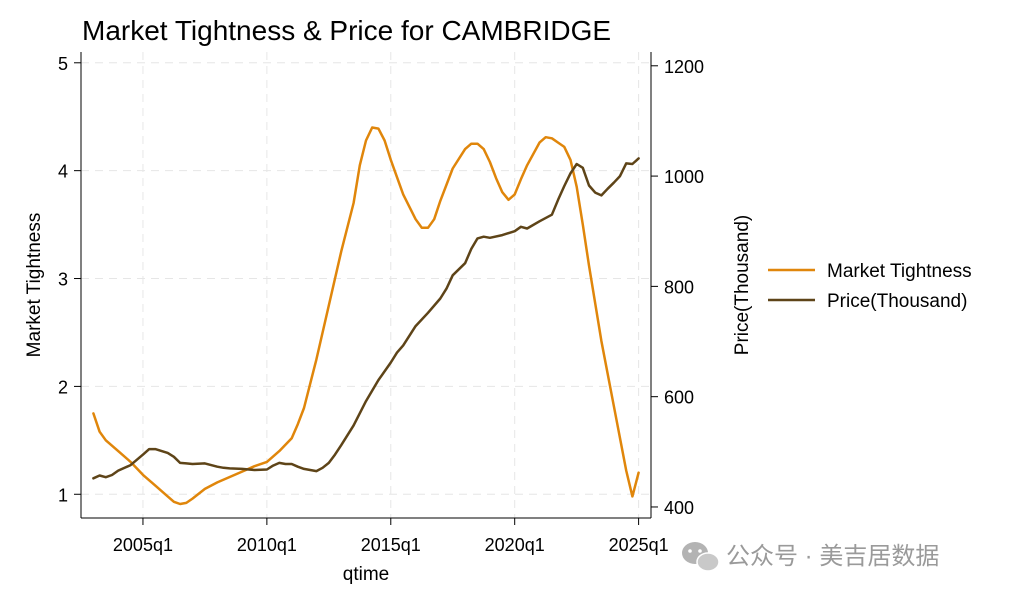 This screenshot has height=599, width=1018. What do you see at coordinates (870, 286) in the screenshot?
I see `legend: Market Tightness Price(Thousand)` at bounding box center [870, 286].